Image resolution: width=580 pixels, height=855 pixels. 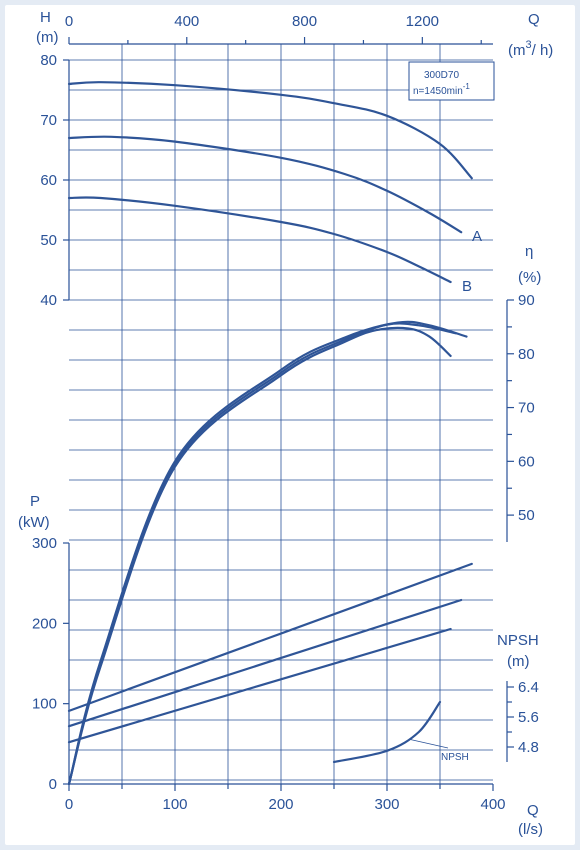 I want to click on npsh-curve, so click(x=387, y=732).